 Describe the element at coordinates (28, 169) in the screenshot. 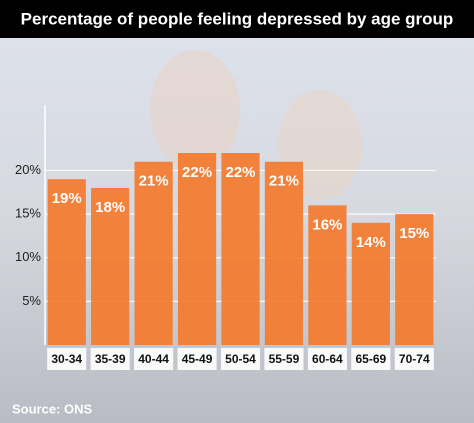

I see `y-tick-label: 20%` at that location.